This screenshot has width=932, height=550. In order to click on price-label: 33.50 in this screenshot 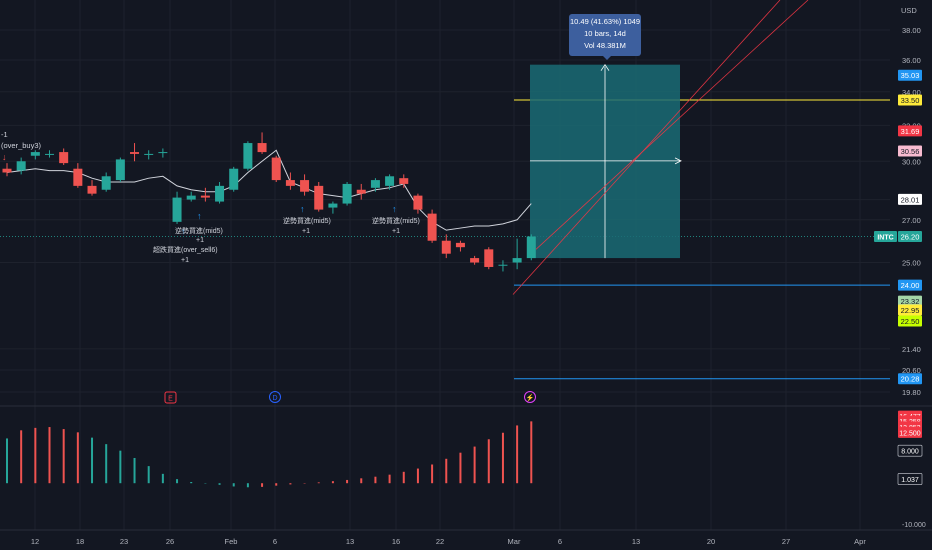, I will do `click(910, 100)`.